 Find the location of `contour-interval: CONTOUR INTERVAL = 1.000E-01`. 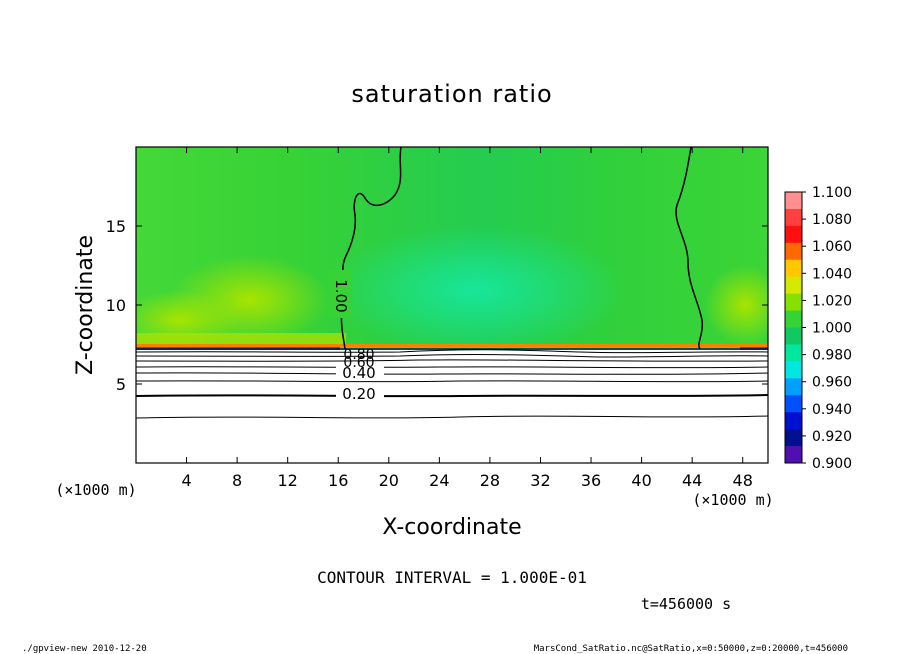

contour-interval: CONTOUR INTERVAL = 1.000E-01 is located at coordinates (452, 577).